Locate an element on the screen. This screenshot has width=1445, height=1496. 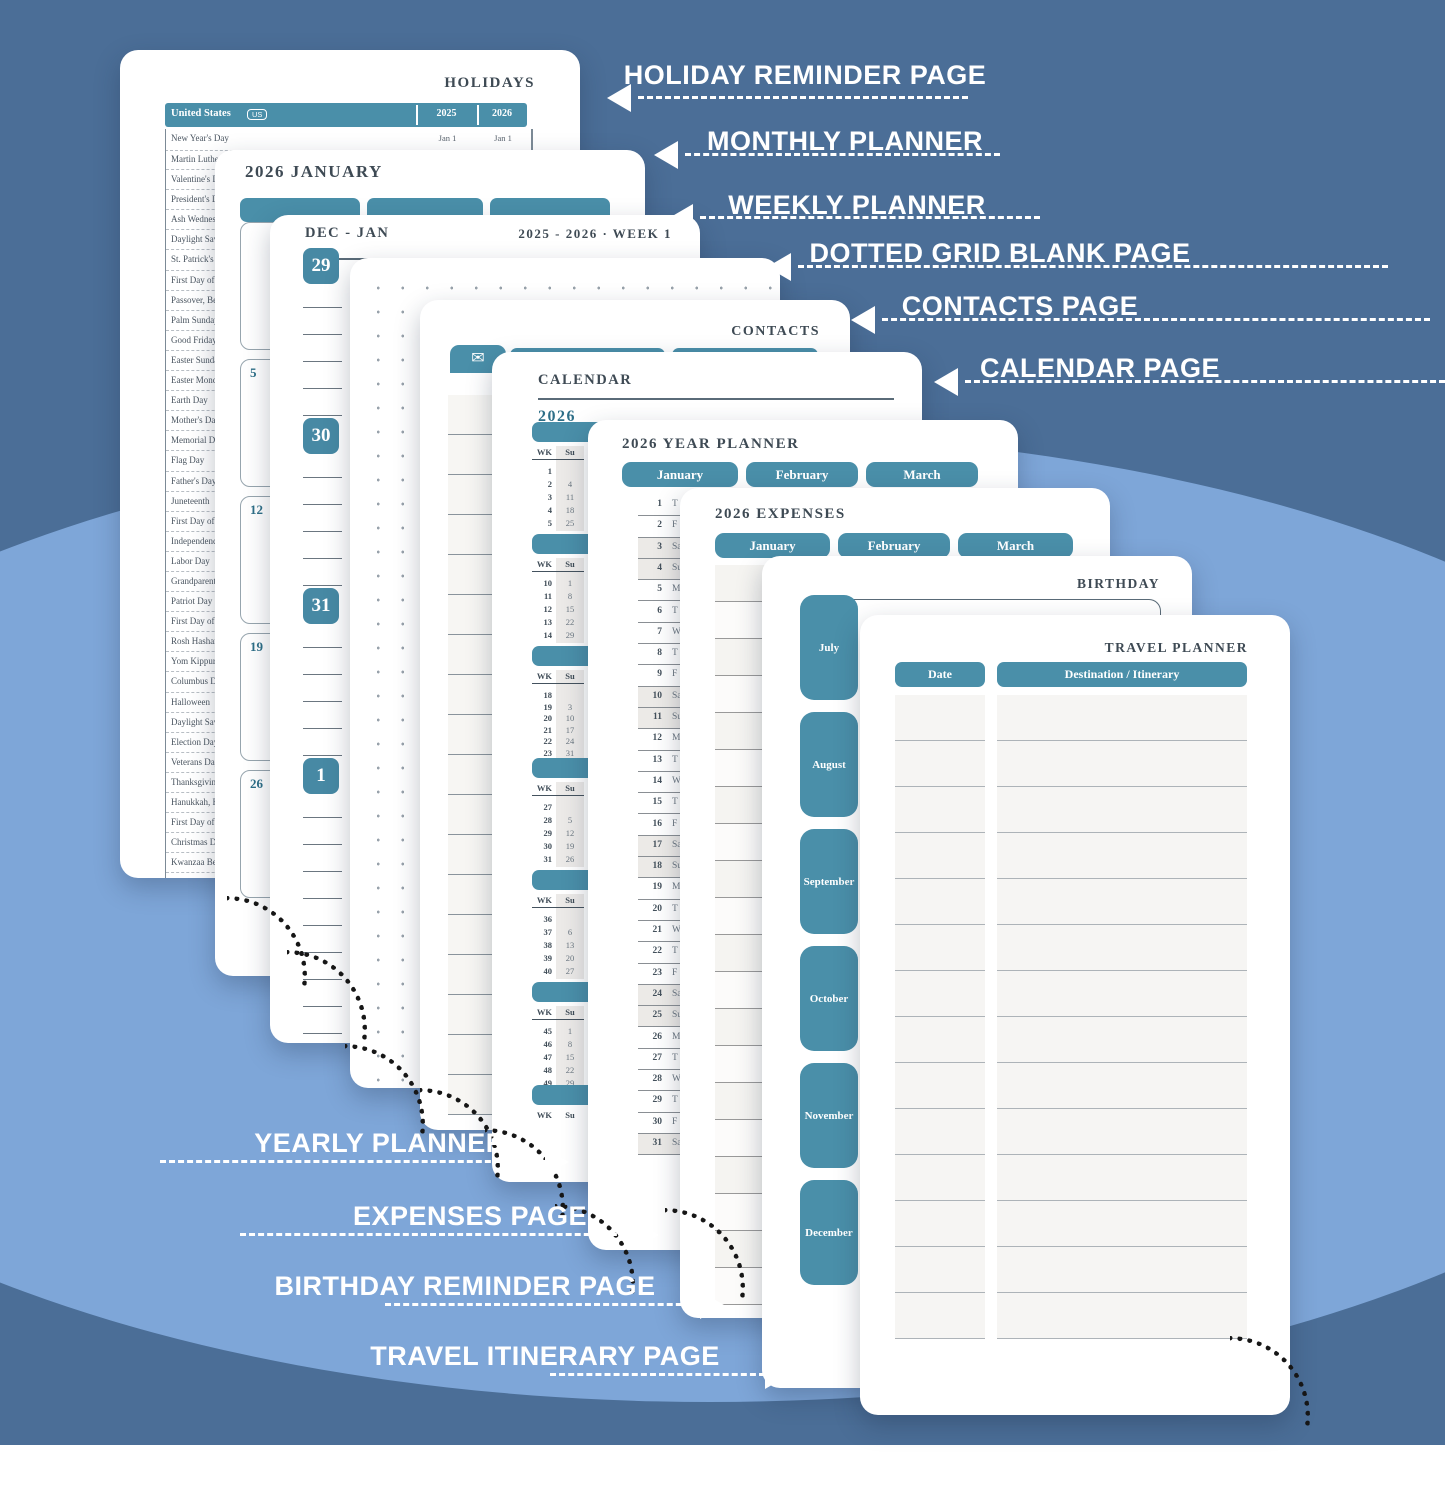
day-number: 15 is located at coordinates (657, 802).